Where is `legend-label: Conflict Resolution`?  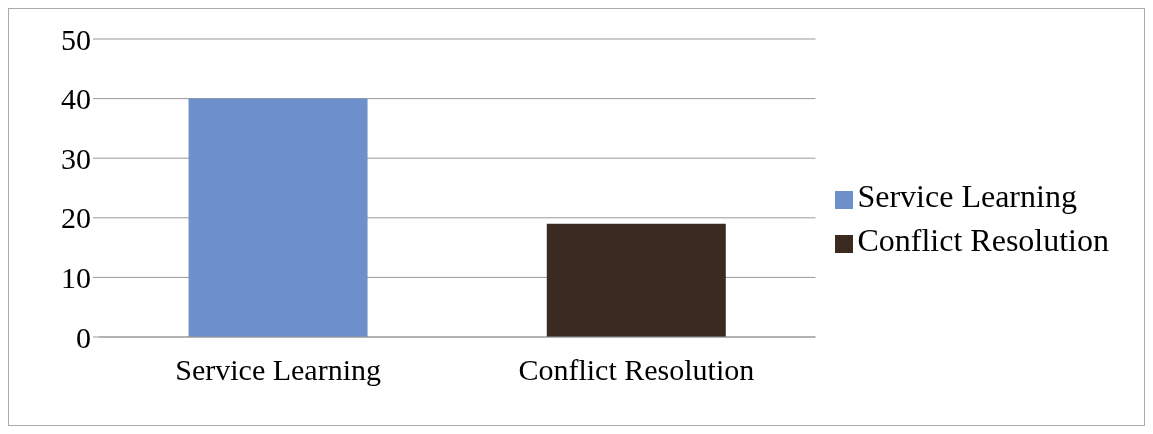 legend-label: Conflict Resolution is located at coordinates (983, 240).